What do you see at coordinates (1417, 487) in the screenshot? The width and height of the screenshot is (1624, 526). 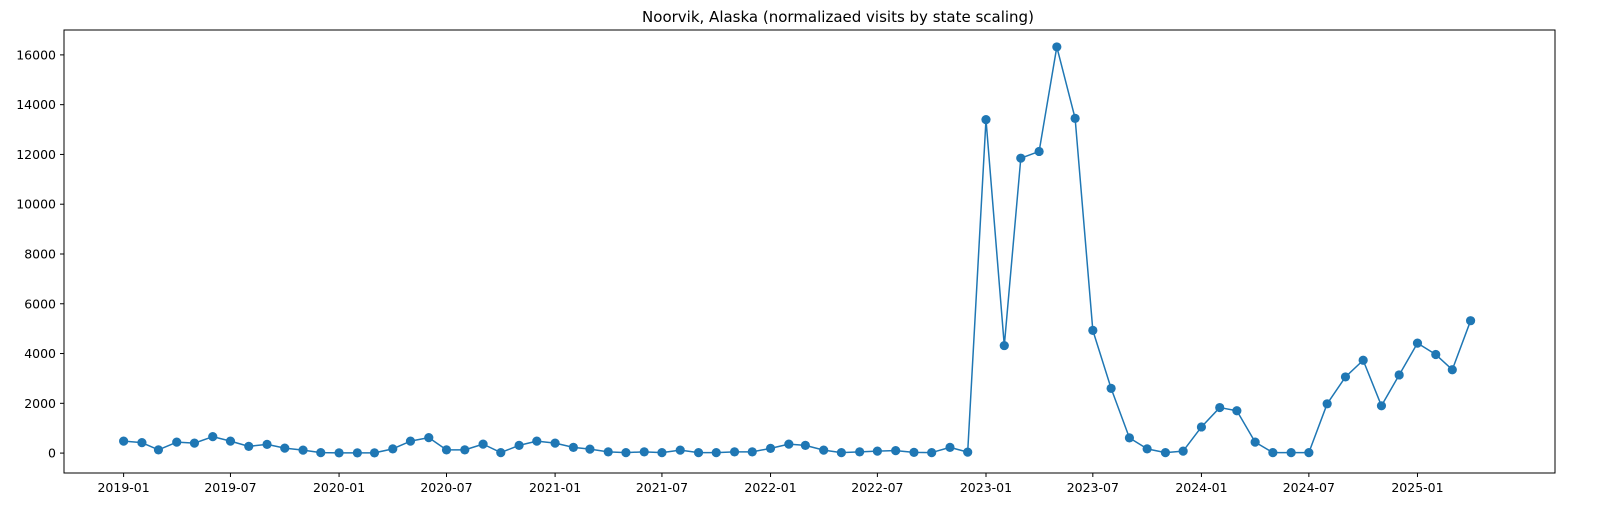 I see `x-tick-label: 2025-01` at bounding box center [1417, 487].